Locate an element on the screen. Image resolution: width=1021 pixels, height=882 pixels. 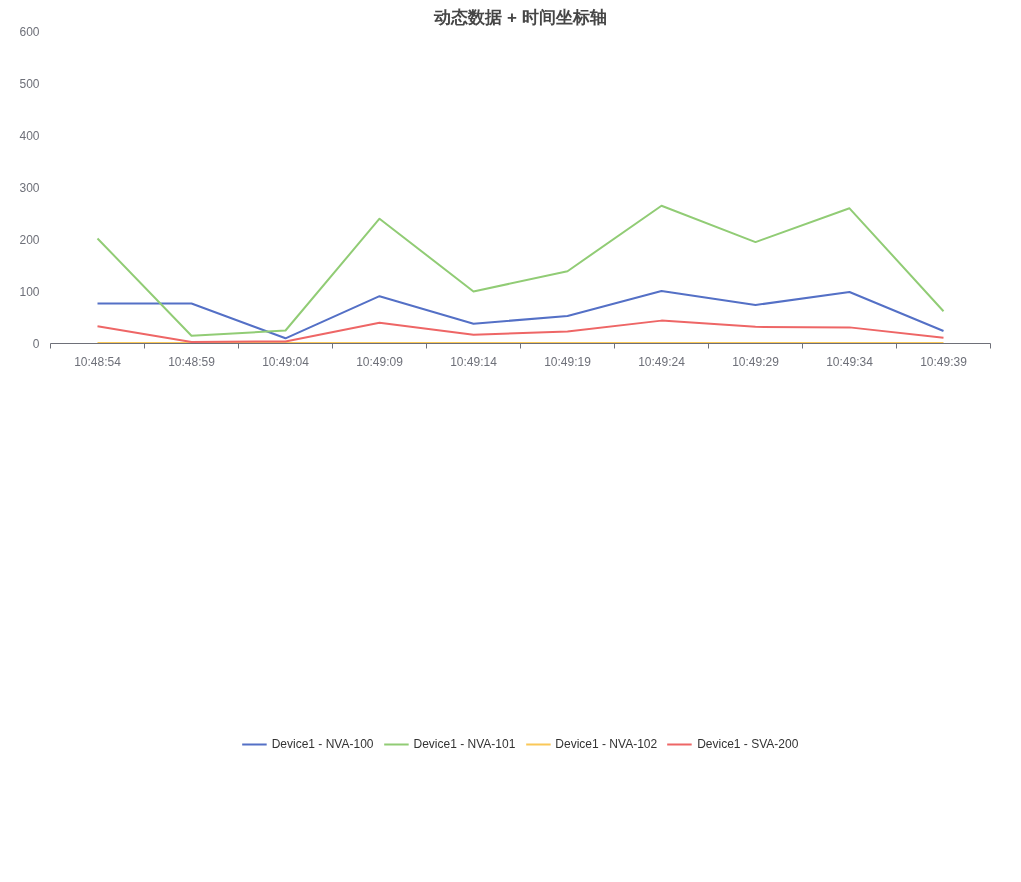
x-tick-label: 10:49:34 is located at coordinates (850, 361).